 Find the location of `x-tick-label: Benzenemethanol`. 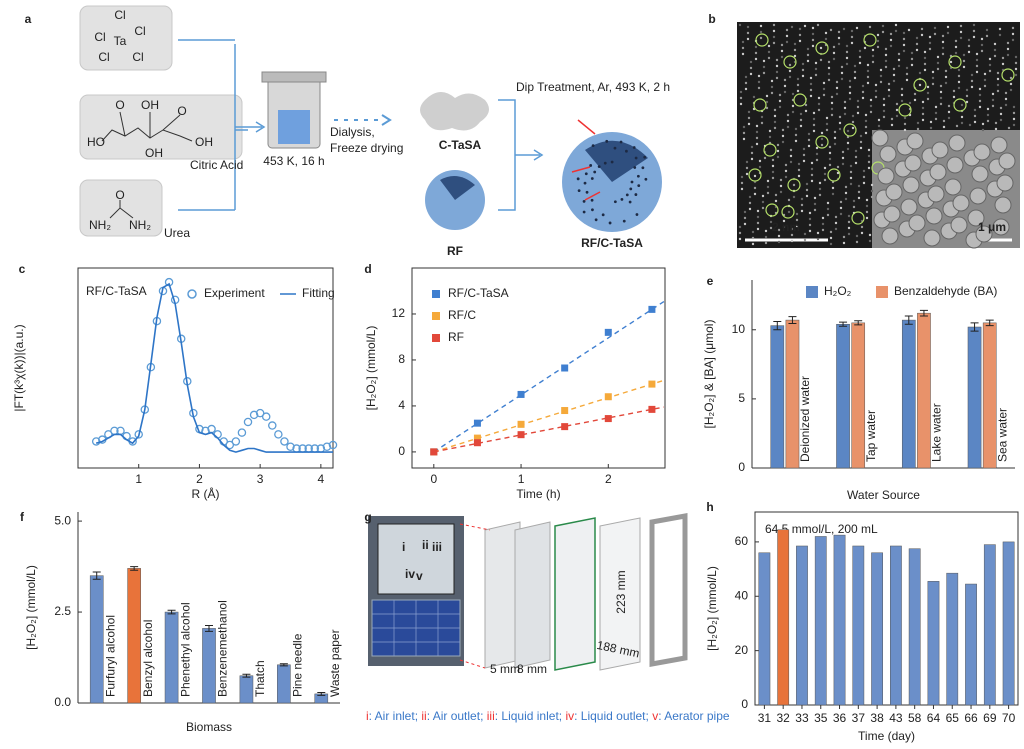

x-tick-label: Benzenemethanol is located at coordinates (223, 648).